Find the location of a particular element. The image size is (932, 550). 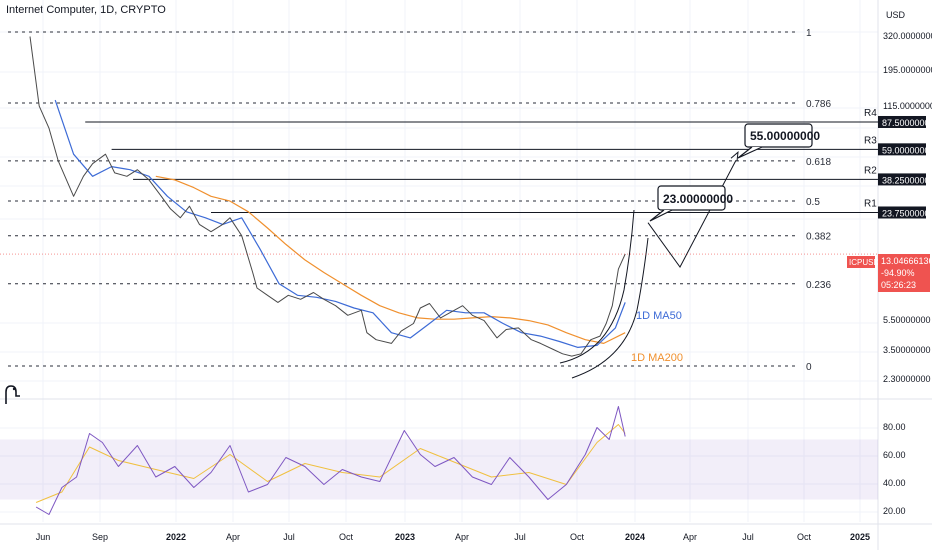

target-callout-text: 23.00000000 is located at coordinates (698, 199).